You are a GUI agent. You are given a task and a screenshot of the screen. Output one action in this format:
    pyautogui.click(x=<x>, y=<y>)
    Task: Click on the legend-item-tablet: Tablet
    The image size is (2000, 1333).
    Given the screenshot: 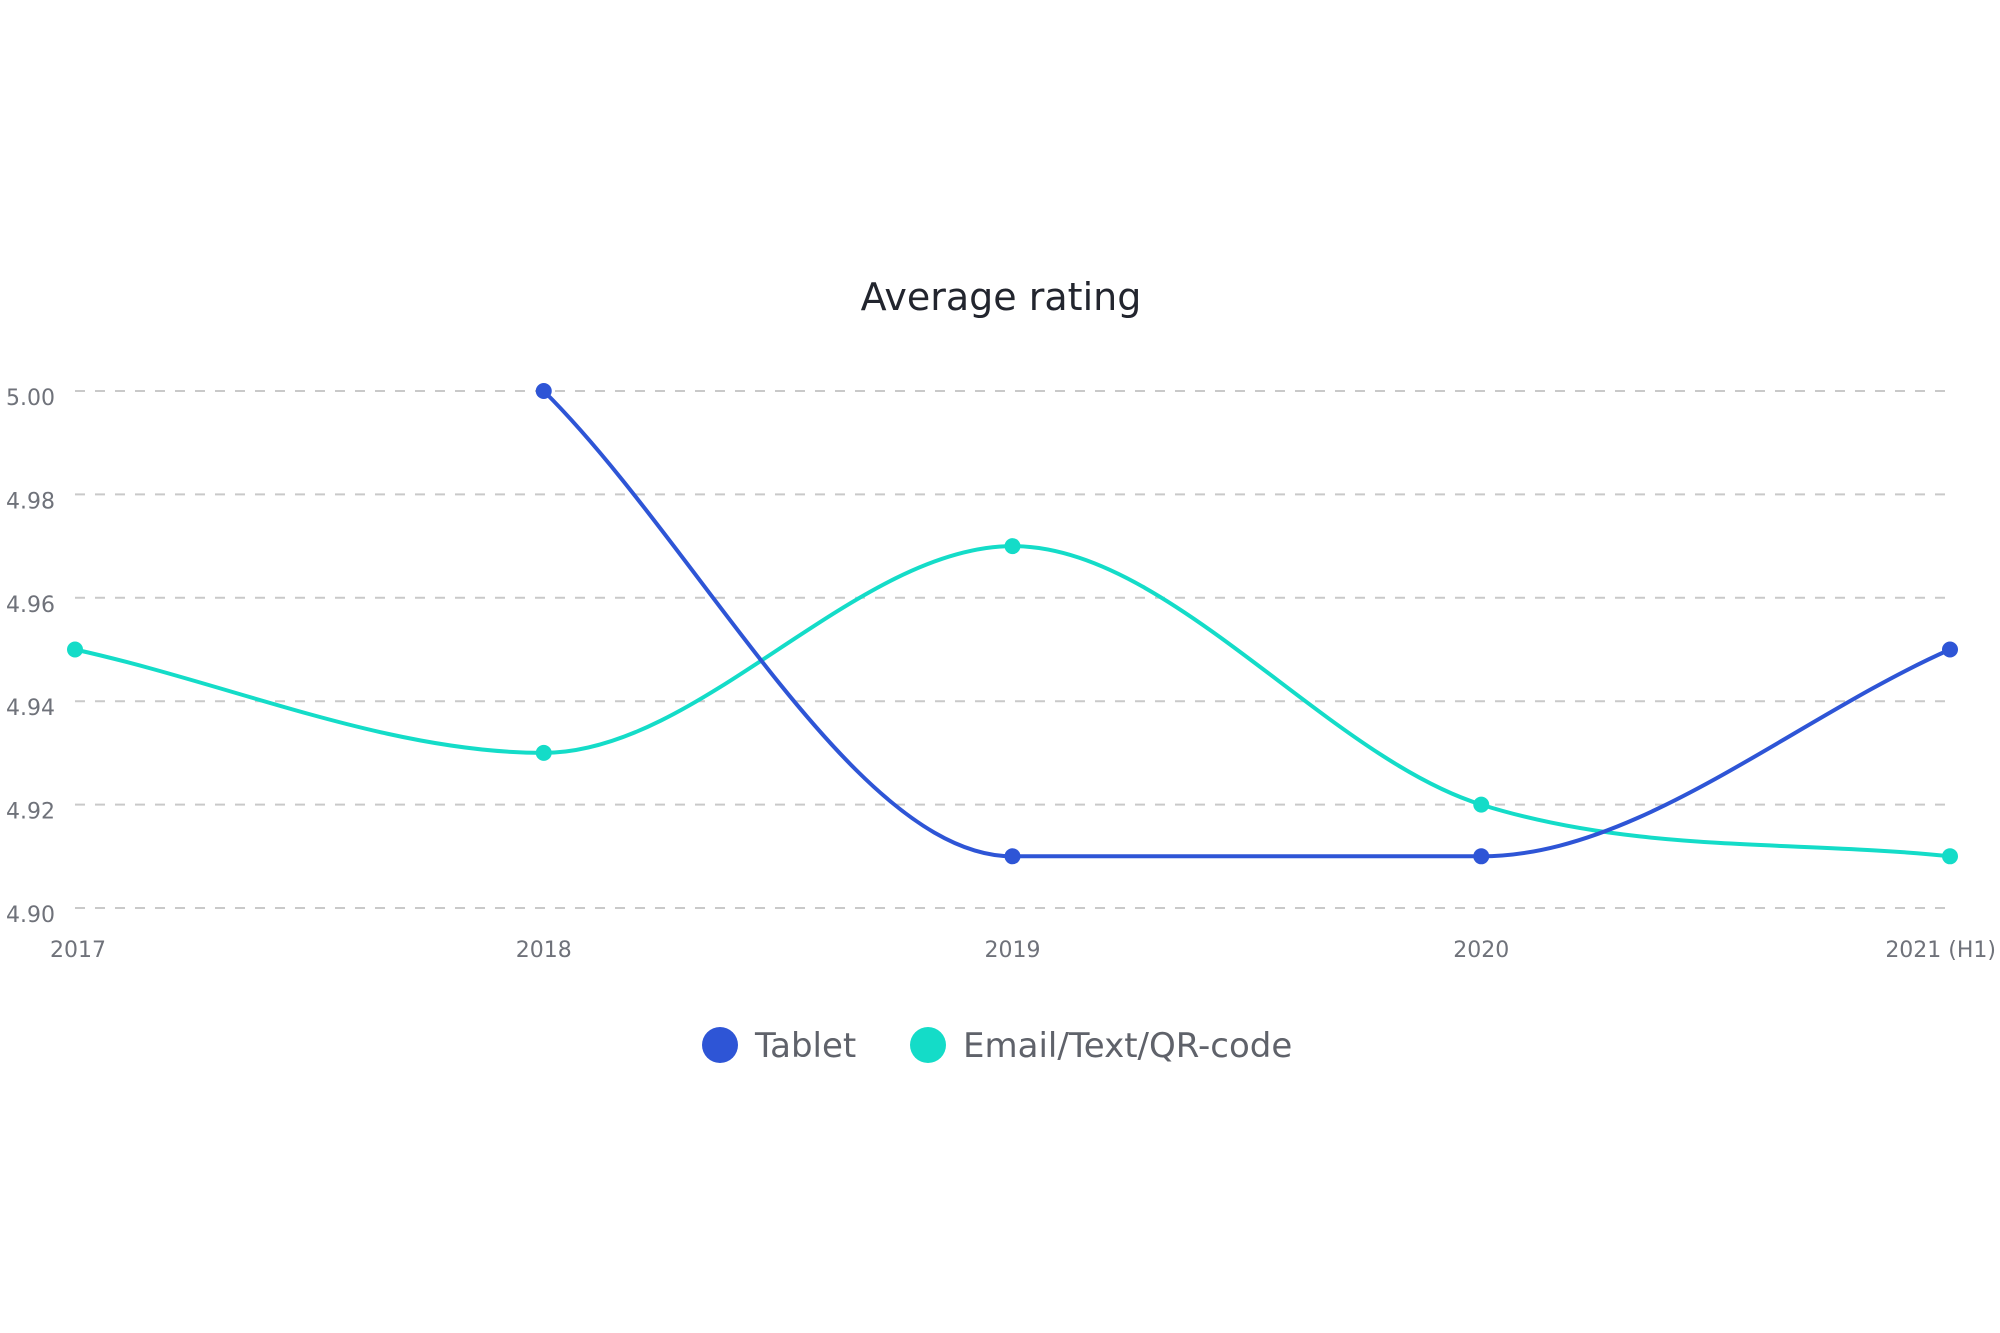 What is the action you would take?
    pyautogui.click(x=779, y=1046)
    